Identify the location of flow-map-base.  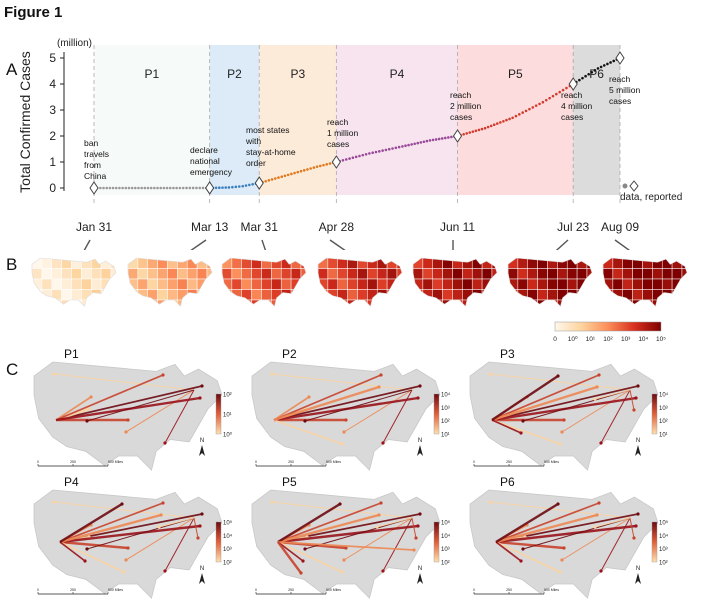
(128, 544).